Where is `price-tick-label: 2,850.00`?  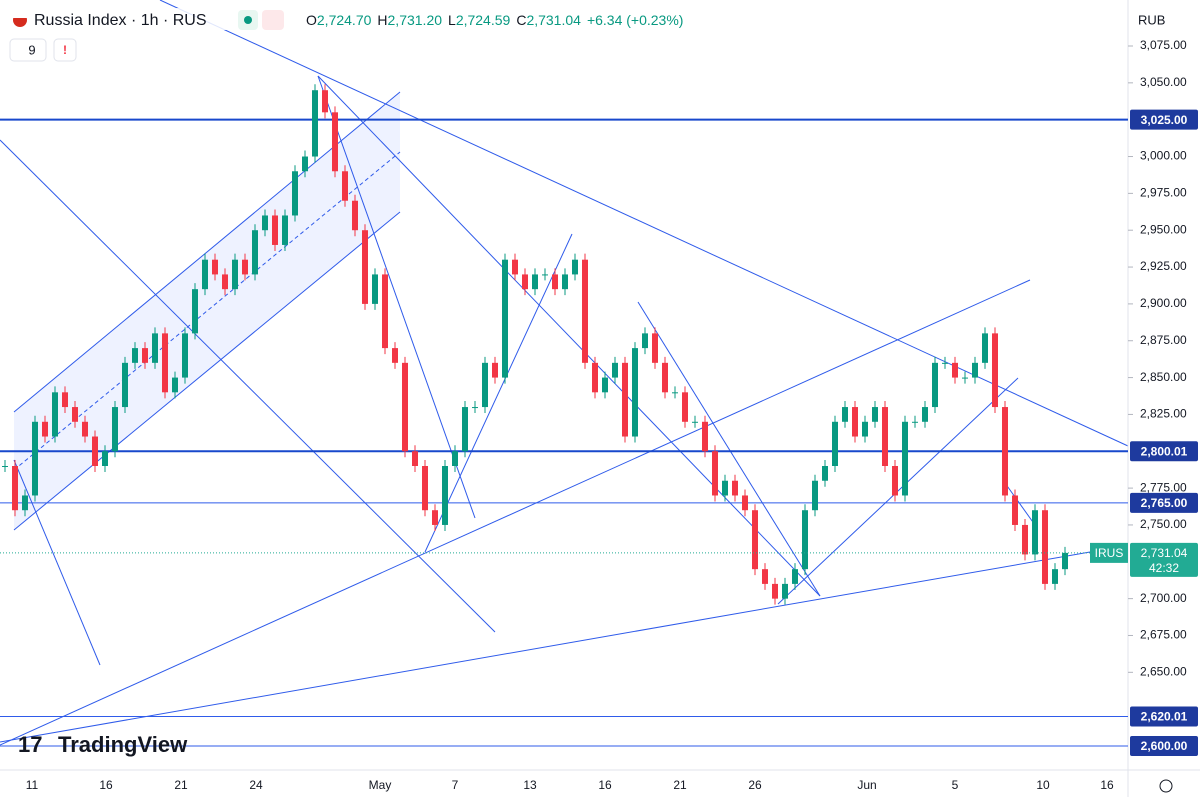
price-tick-label: 2,850.00 is located at coordinates (1163, 377).